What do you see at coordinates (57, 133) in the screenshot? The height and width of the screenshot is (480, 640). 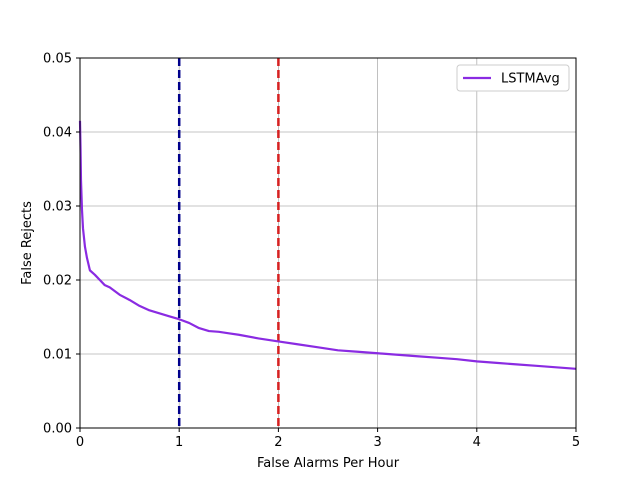 I see `y-tick-label: 0.04` at bounding box center [57, 133].